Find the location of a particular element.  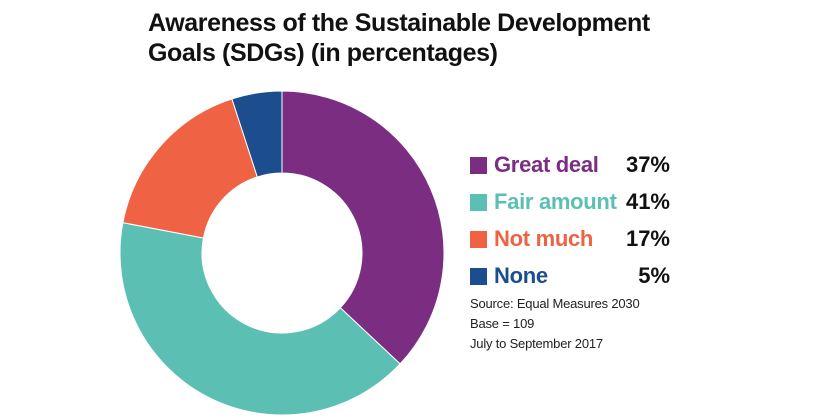

legend-item-not-much: Not much 17% is located at coordinates (570, 242).